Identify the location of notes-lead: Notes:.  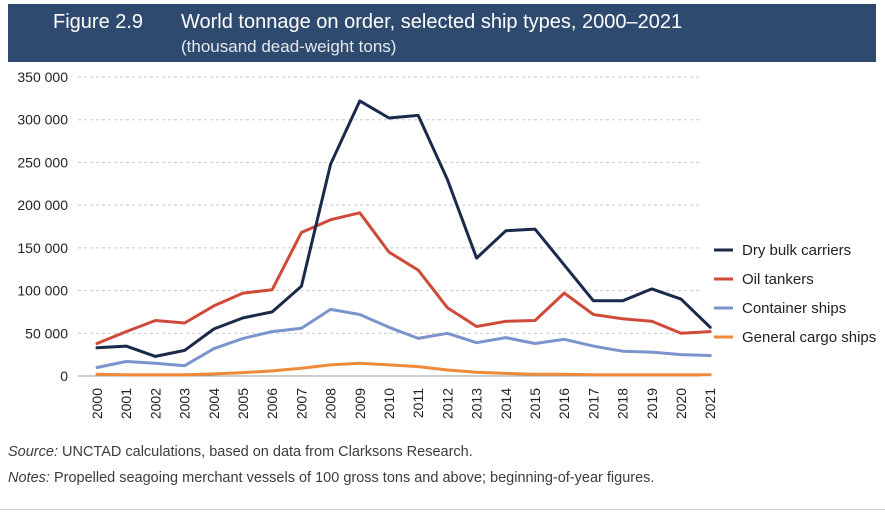
(29, 478).